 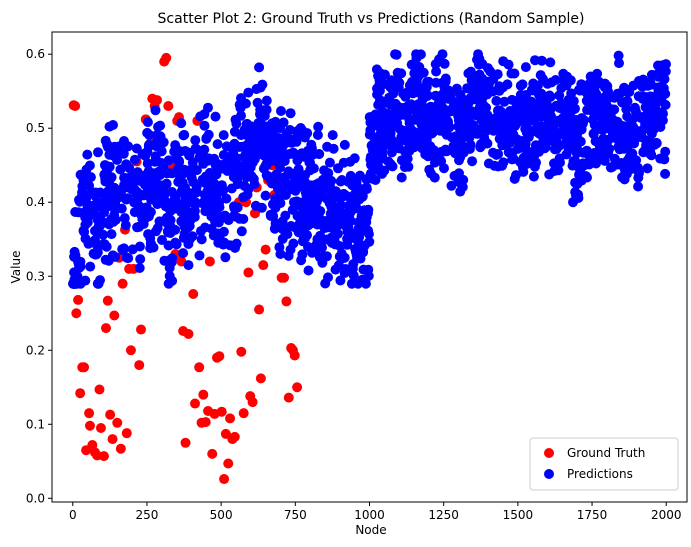 I want to click on legend: Ground Truth Predictions, so click(x=604, y=464).